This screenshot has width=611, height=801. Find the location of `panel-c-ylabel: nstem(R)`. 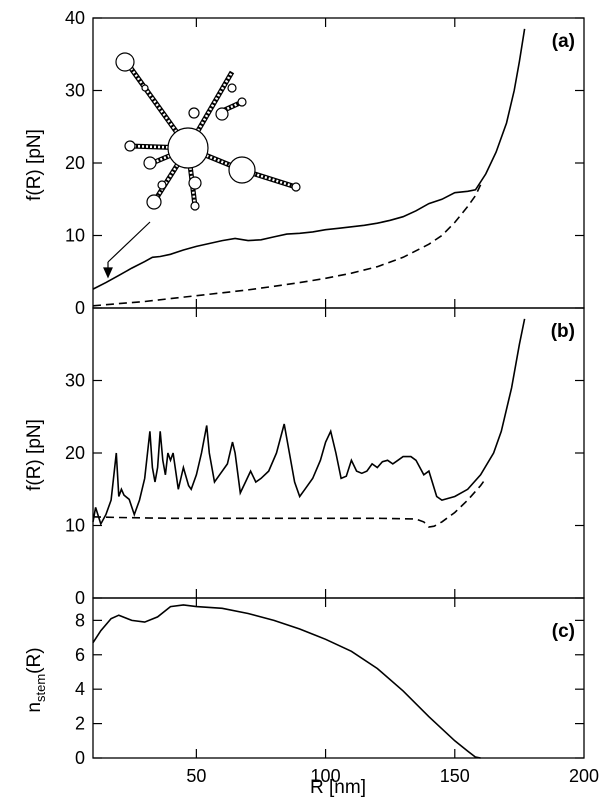

panel-c-ylabel: nstem(R) is located at coordinates (36, 679).